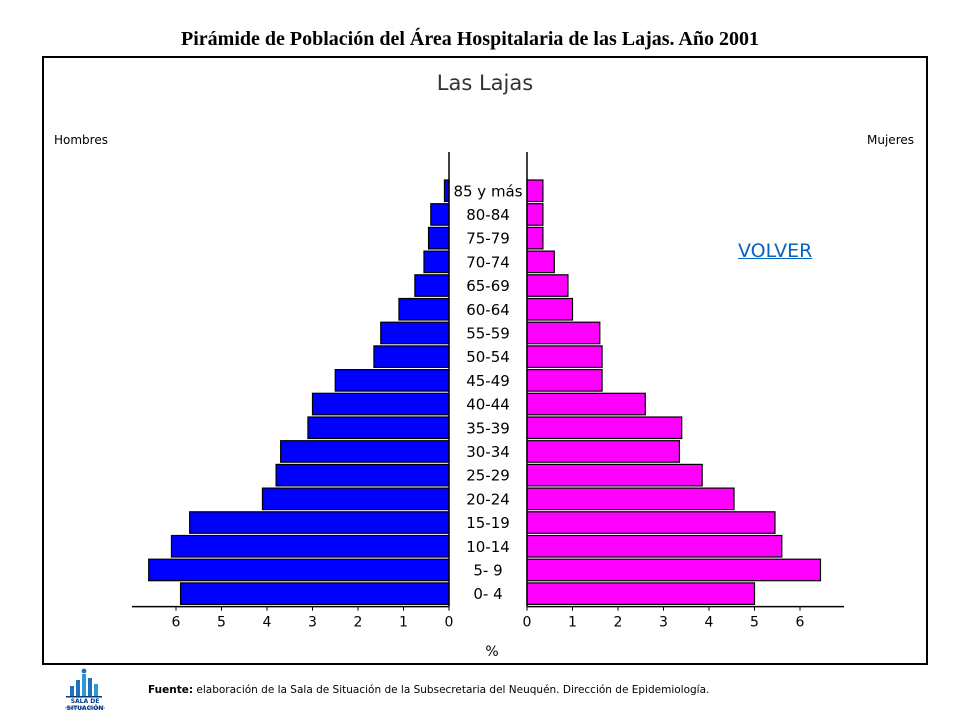 The image size is (960, 720). I want to click on category-label-17: 0- 4, so click(487, 594).